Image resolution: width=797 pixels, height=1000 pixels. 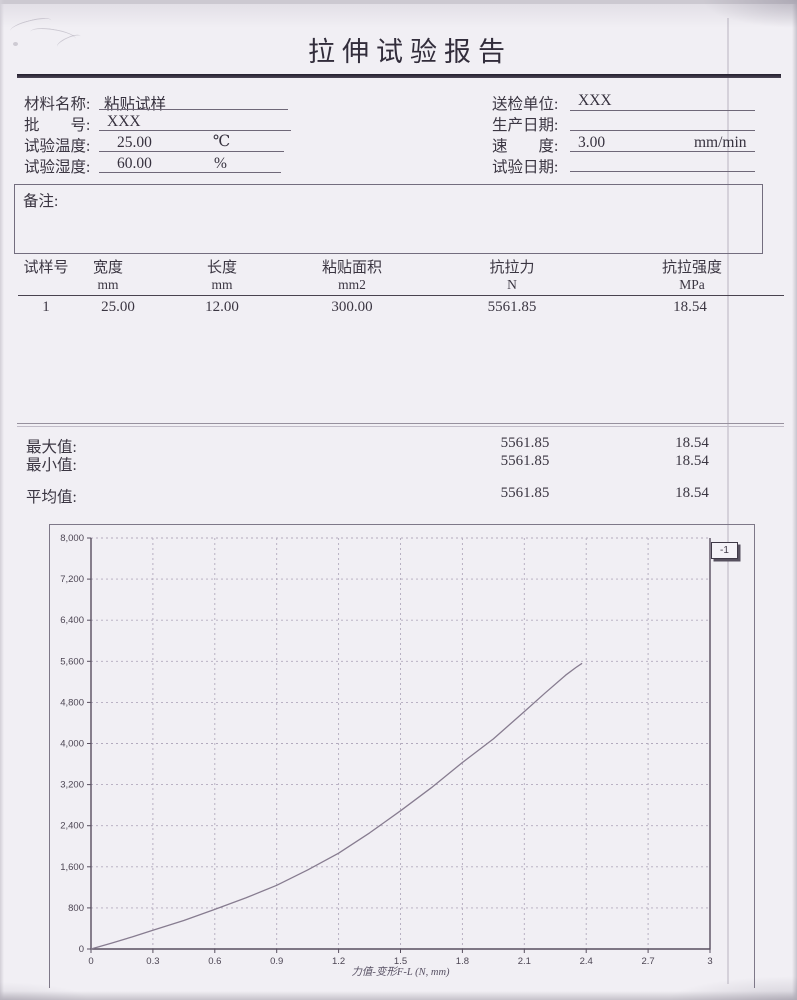 I want to click on svg-text: 1,600, so click(x=72, y=867).